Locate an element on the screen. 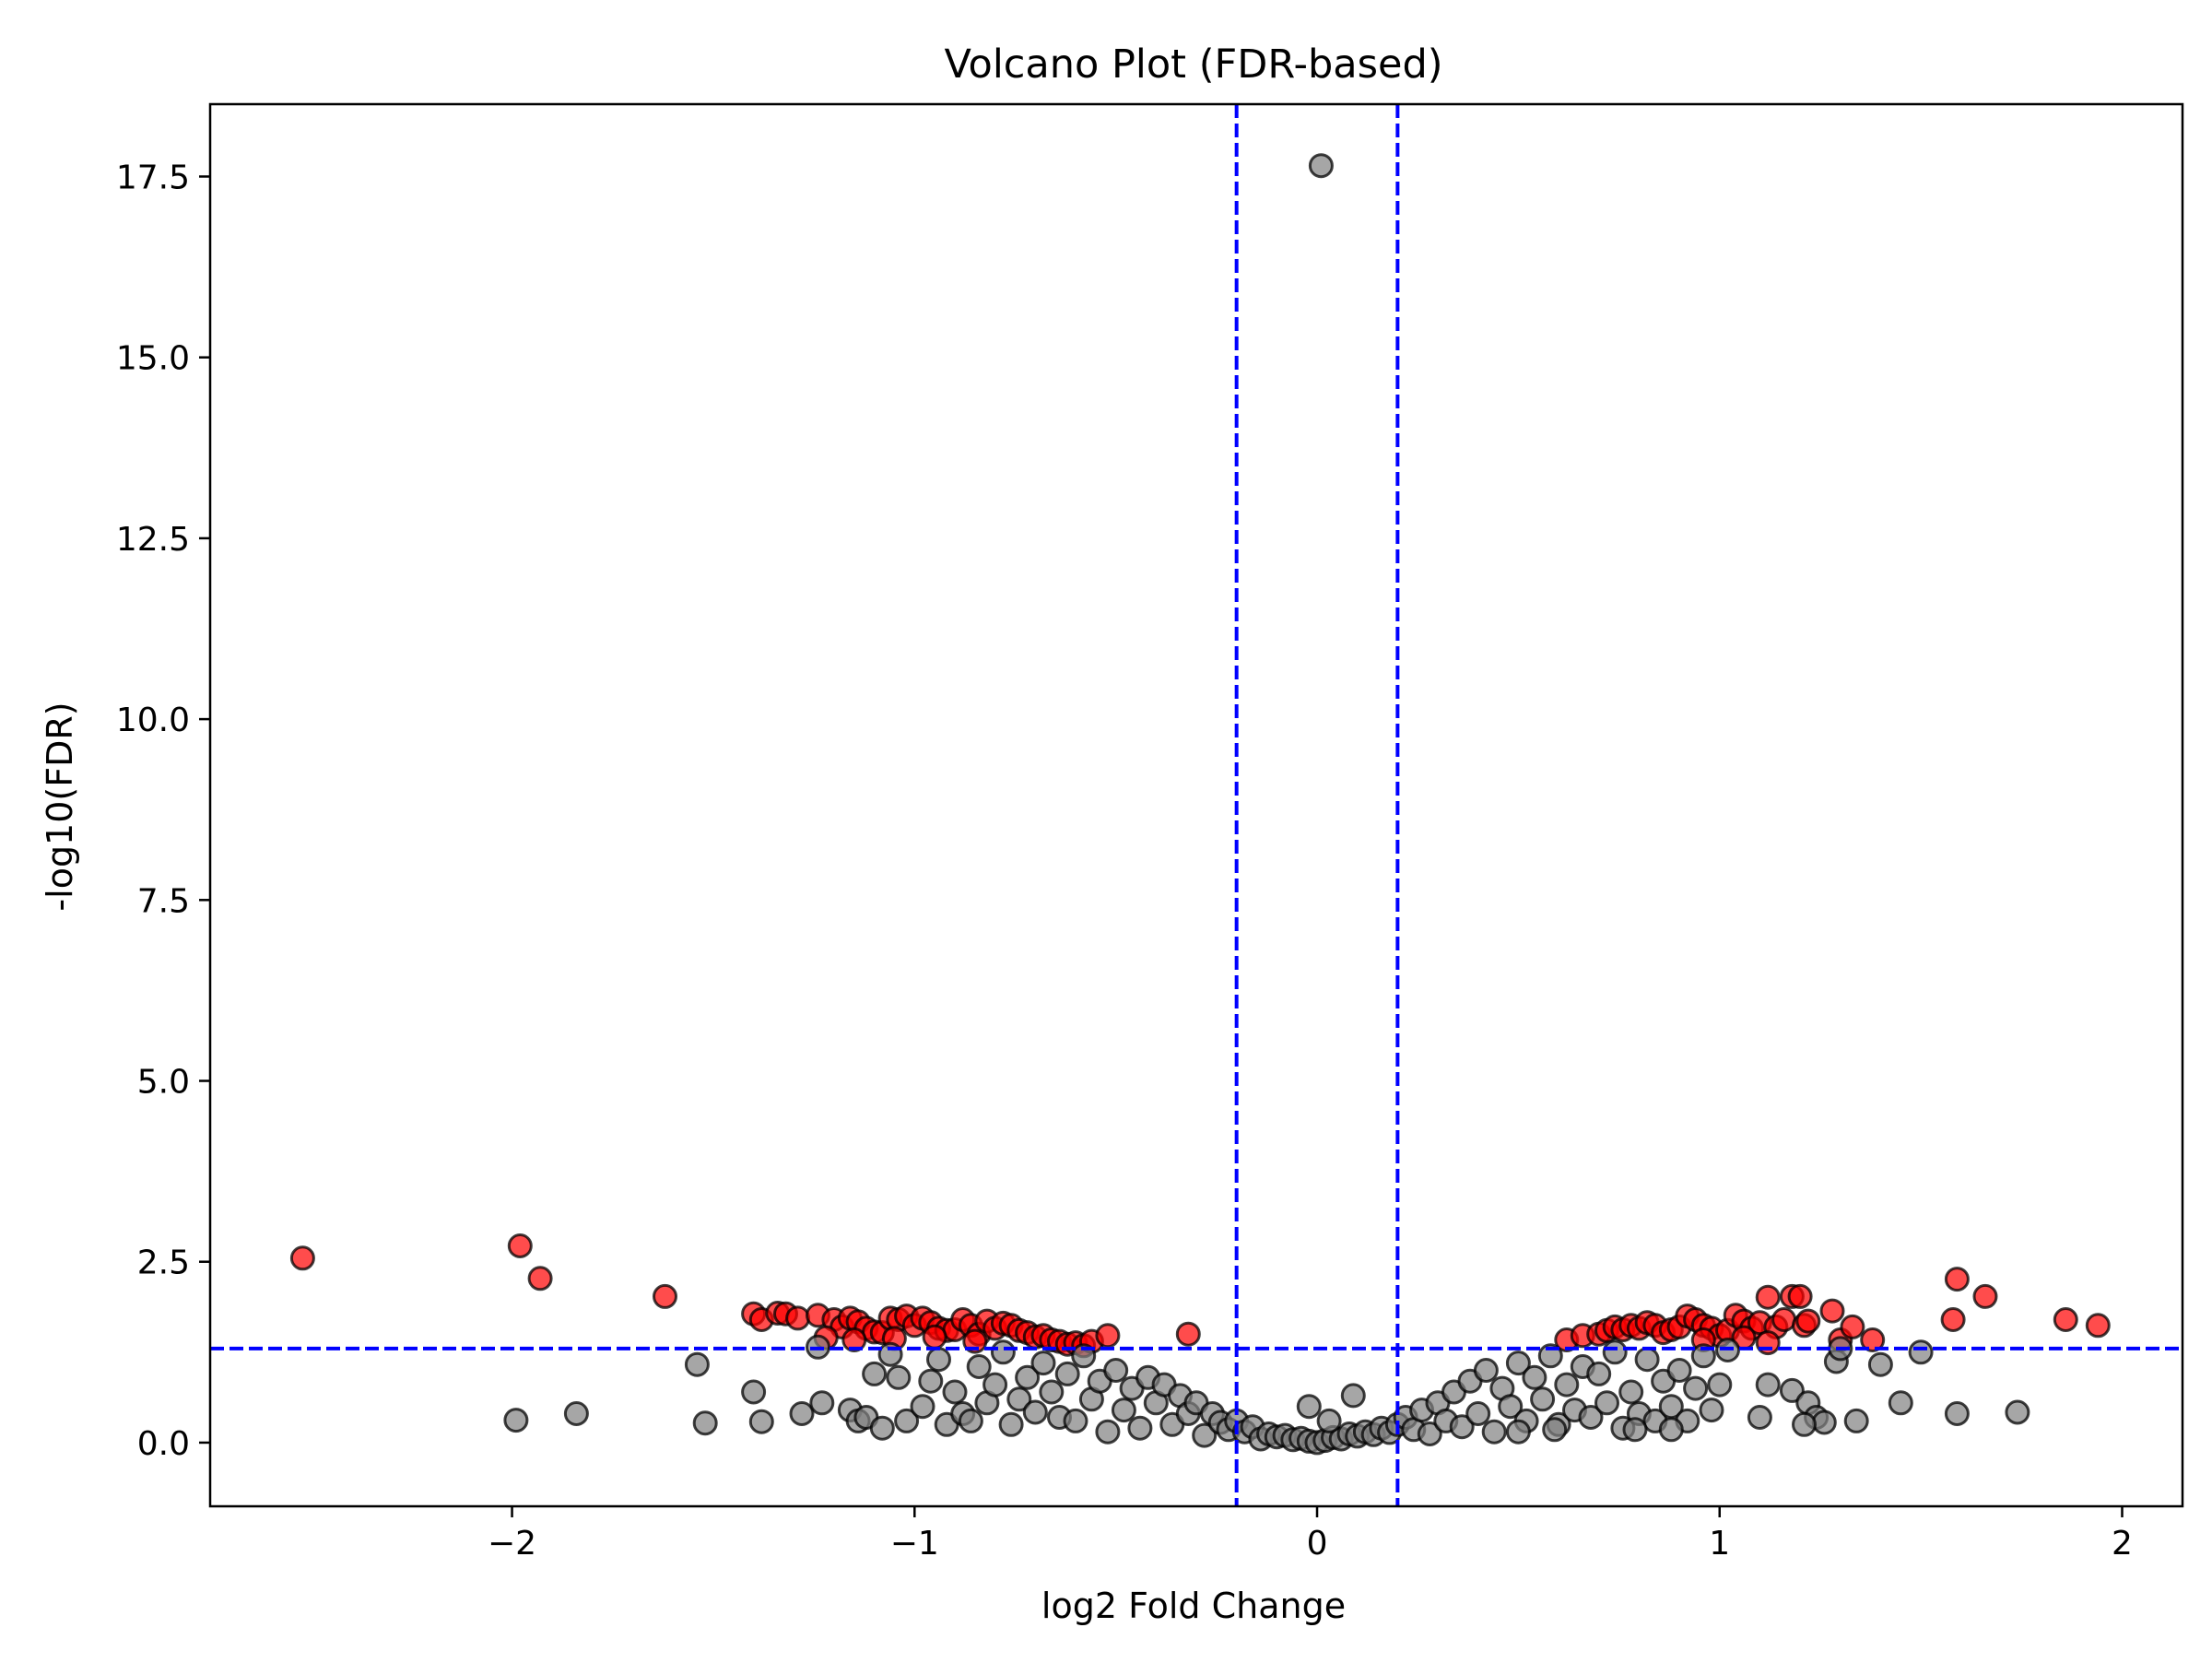 The image size is (2212, 1663). y-tick-label: 15.0 is located at coordinates (153, 359).